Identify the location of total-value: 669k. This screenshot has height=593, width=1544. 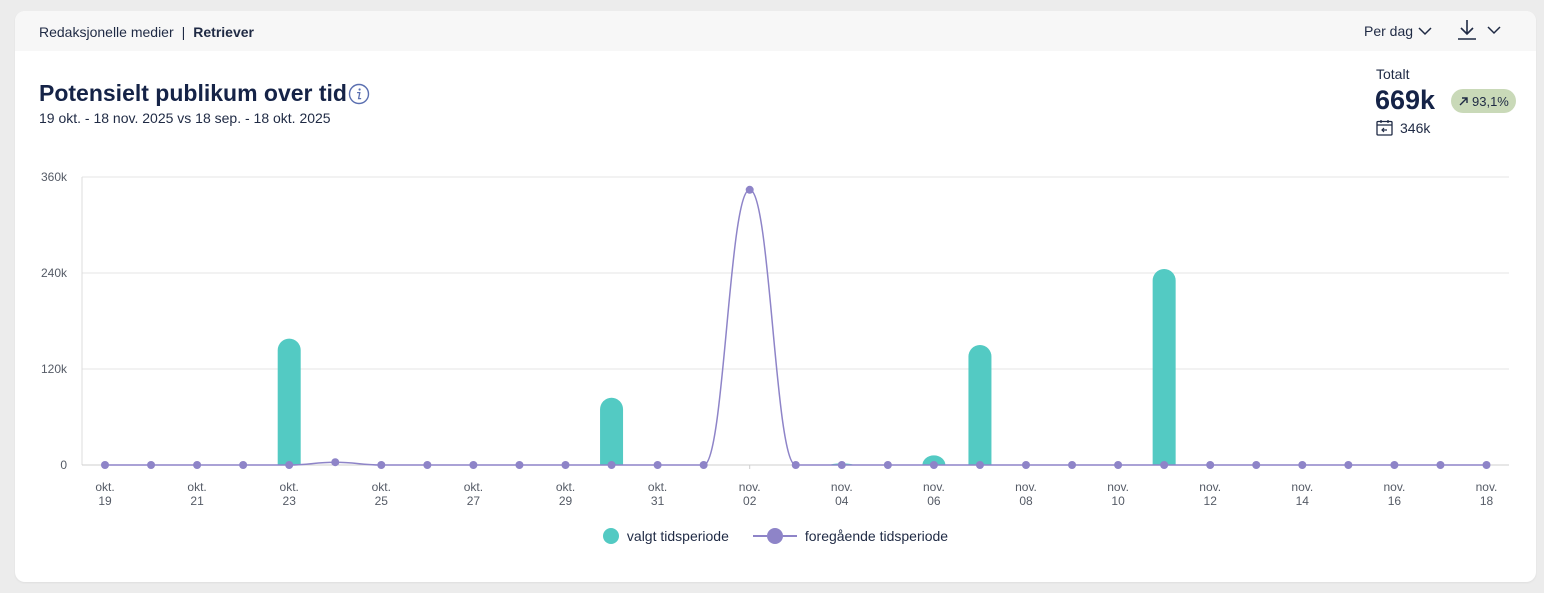
(1405, 100).